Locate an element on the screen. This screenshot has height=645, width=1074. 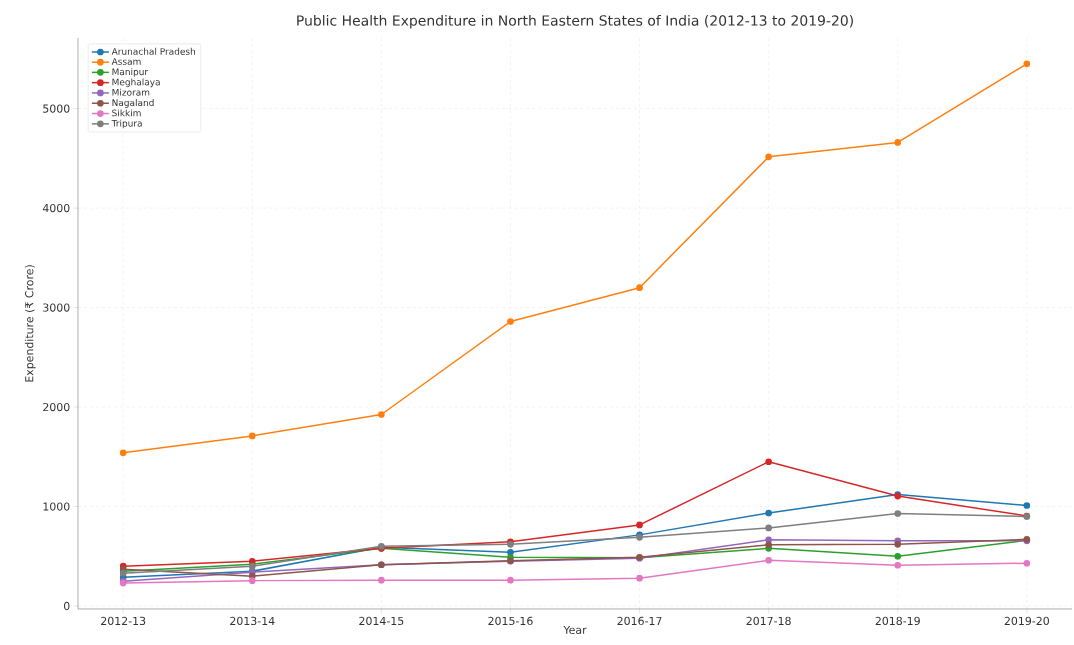
y-axis-title: Expenditure (₹ Crore) is located at coordinates (30, 323).